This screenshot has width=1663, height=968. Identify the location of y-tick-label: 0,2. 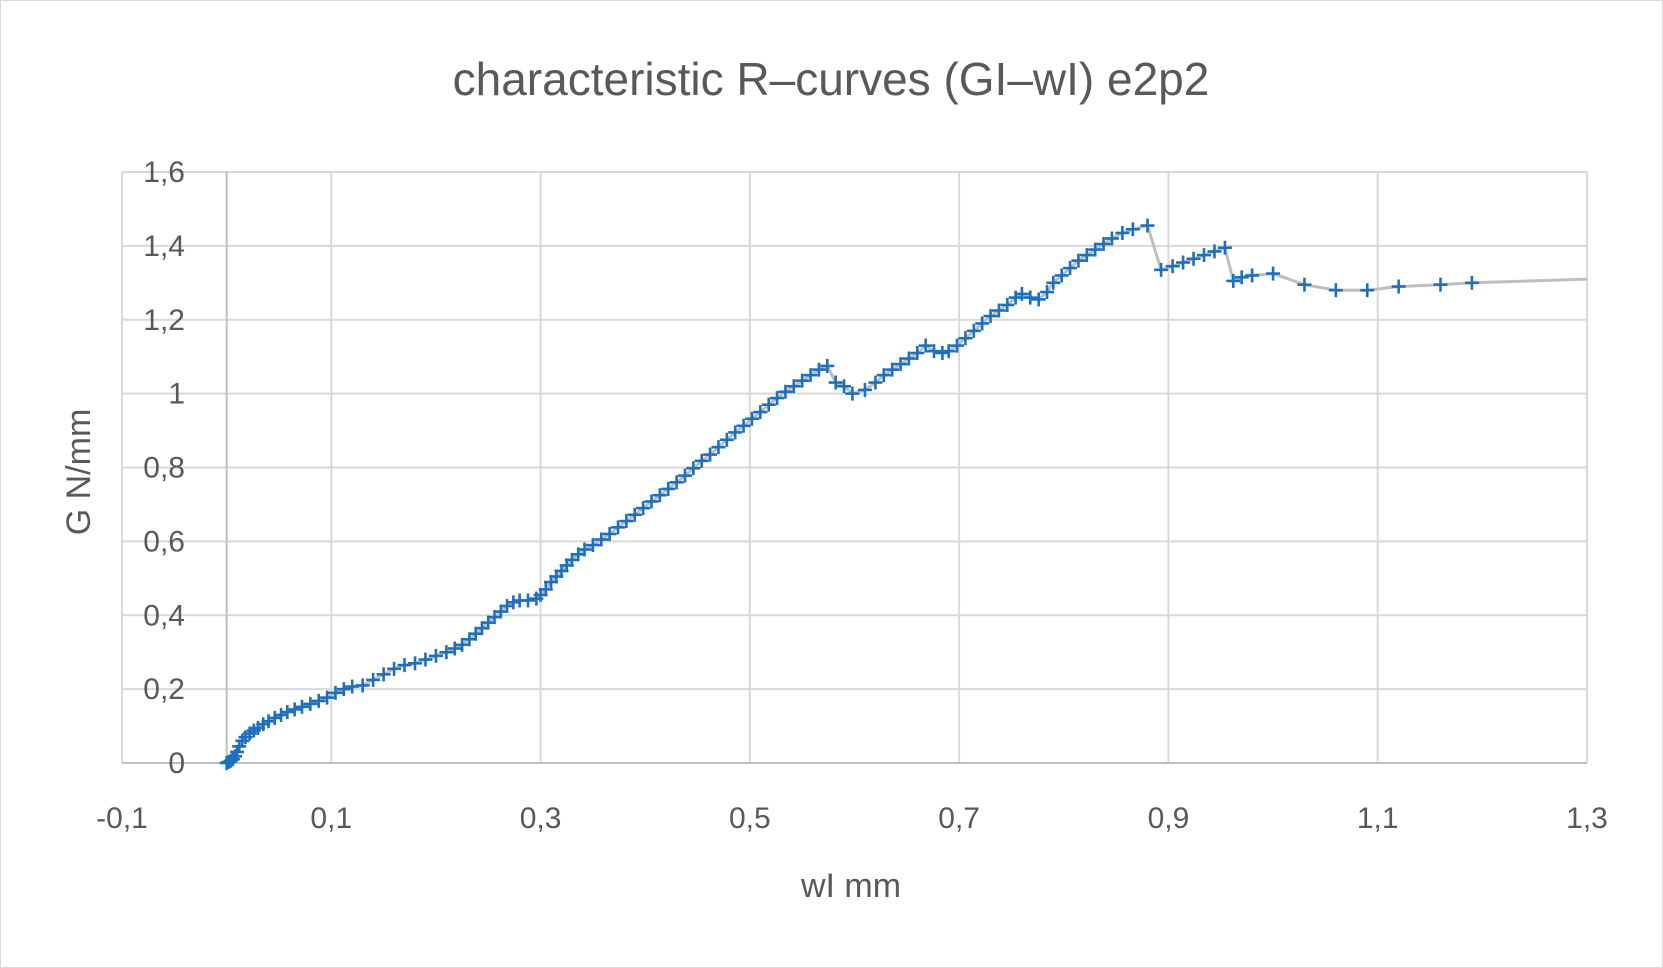
(164, 689).